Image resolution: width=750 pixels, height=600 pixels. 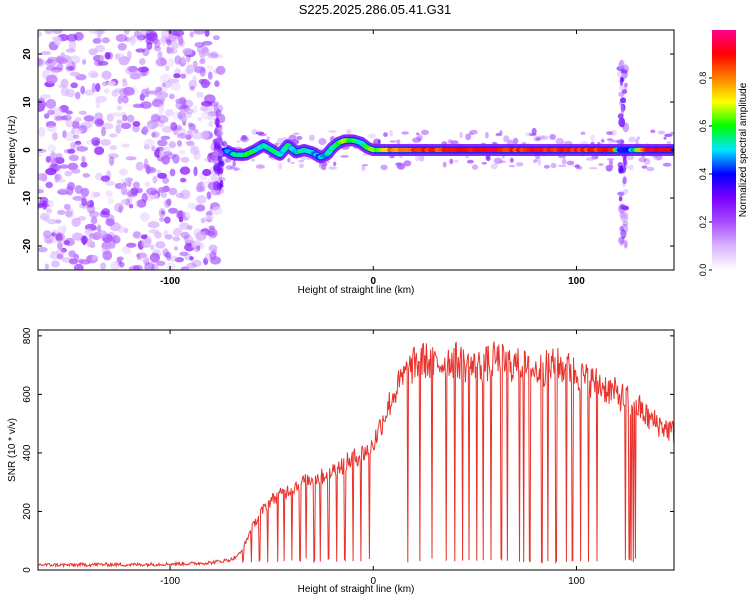 What do you see at coordinates (665, 150) in the screenshot?
I see `ridge-point` at bounding box center [665, 150].